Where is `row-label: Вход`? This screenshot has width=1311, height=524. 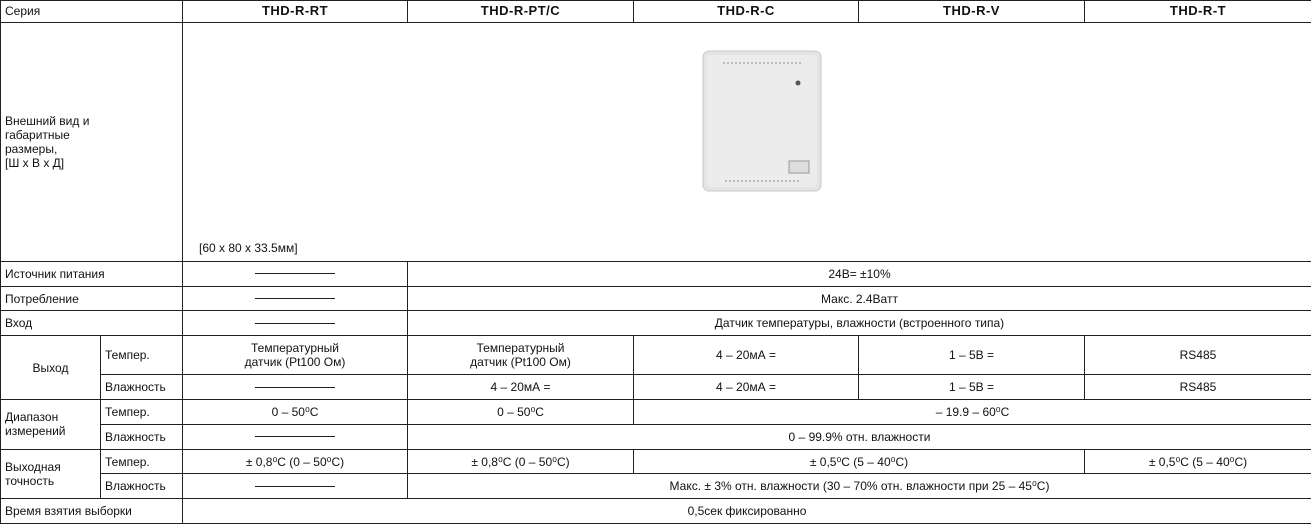
row-label: Вход is located at coordinates (91, 323).